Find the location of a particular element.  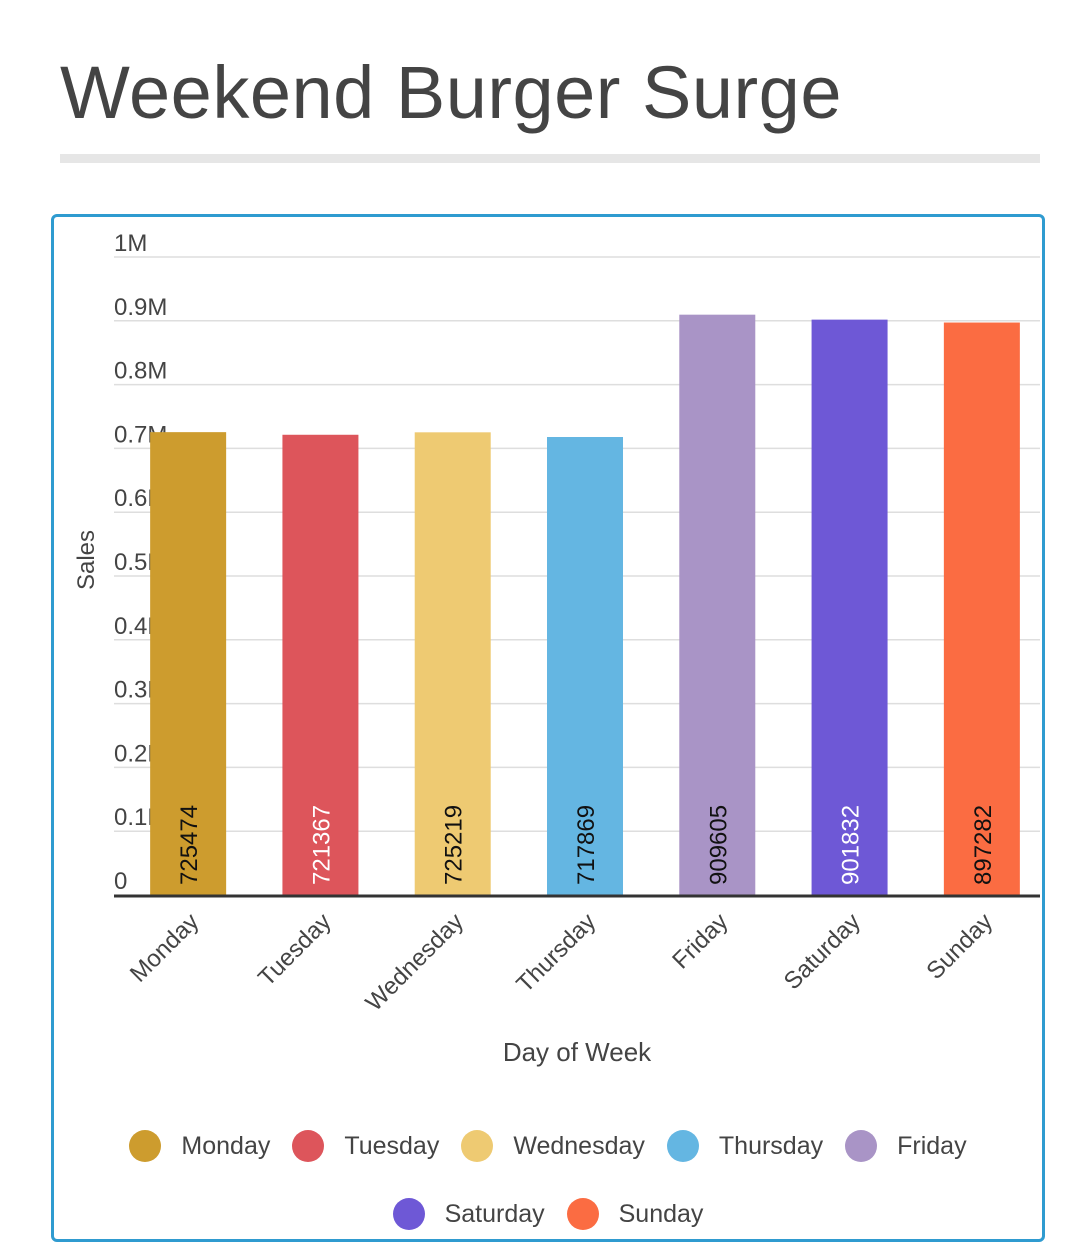

legend-item-saturday: Saturday is located at coordinates (468, 1214).